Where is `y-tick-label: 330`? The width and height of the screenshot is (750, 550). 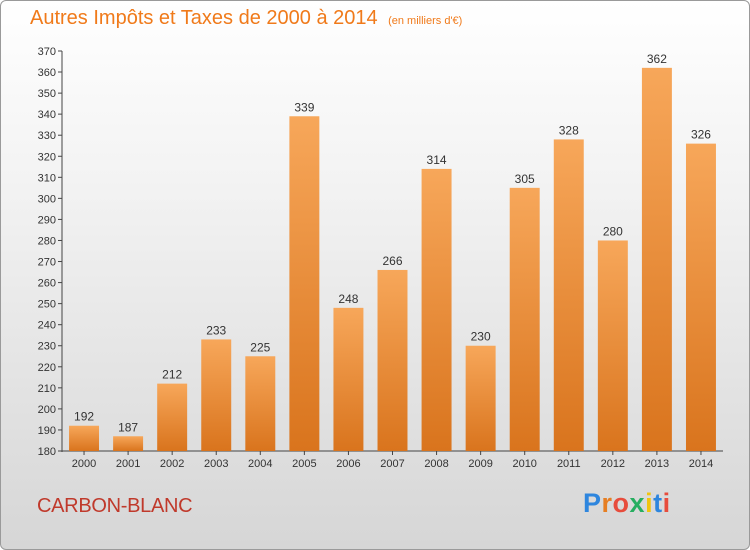 y-tick-label: 330 is located at coordinates (47, 136).